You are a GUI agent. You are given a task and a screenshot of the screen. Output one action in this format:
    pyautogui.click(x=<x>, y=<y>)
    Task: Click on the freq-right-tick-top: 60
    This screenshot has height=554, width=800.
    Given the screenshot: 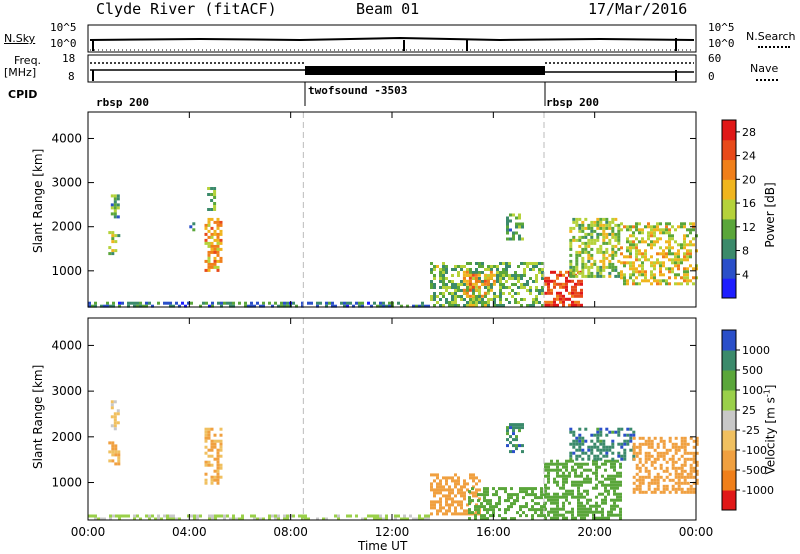 What is the action you would take?
    pyautogui.click(x=715, y=58)
    